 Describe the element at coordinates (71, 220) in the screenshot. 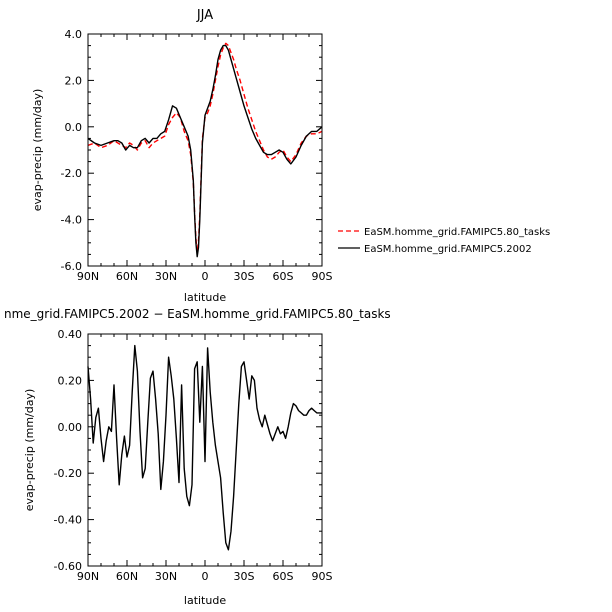

I see `y-tick-label: -4.0` at that location.